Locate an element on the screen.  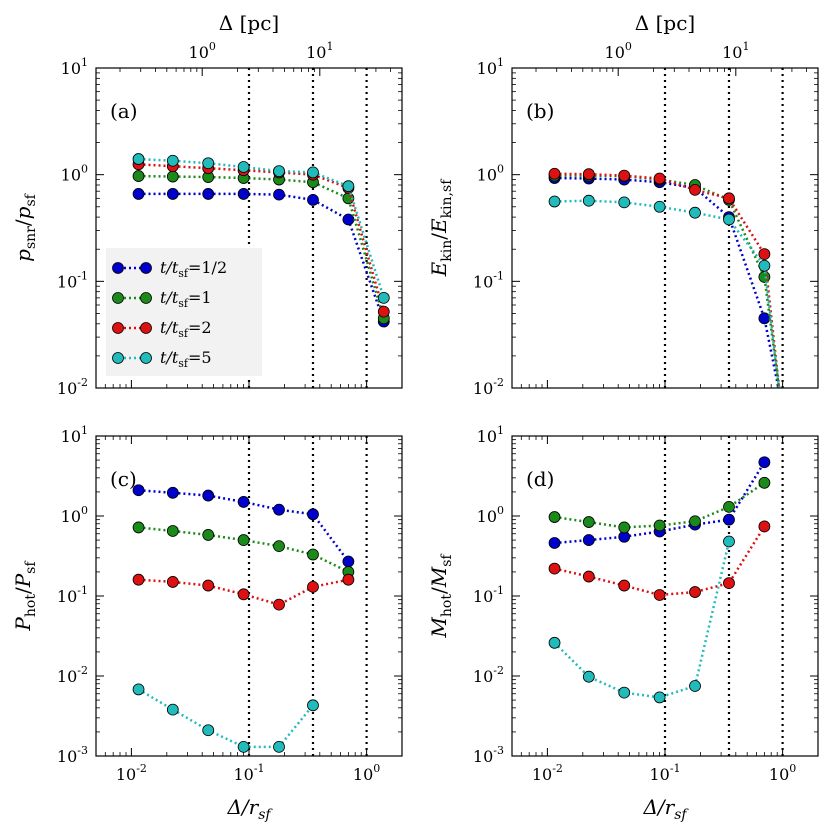
panel-label: (a) is located at coordinates (124, 111).